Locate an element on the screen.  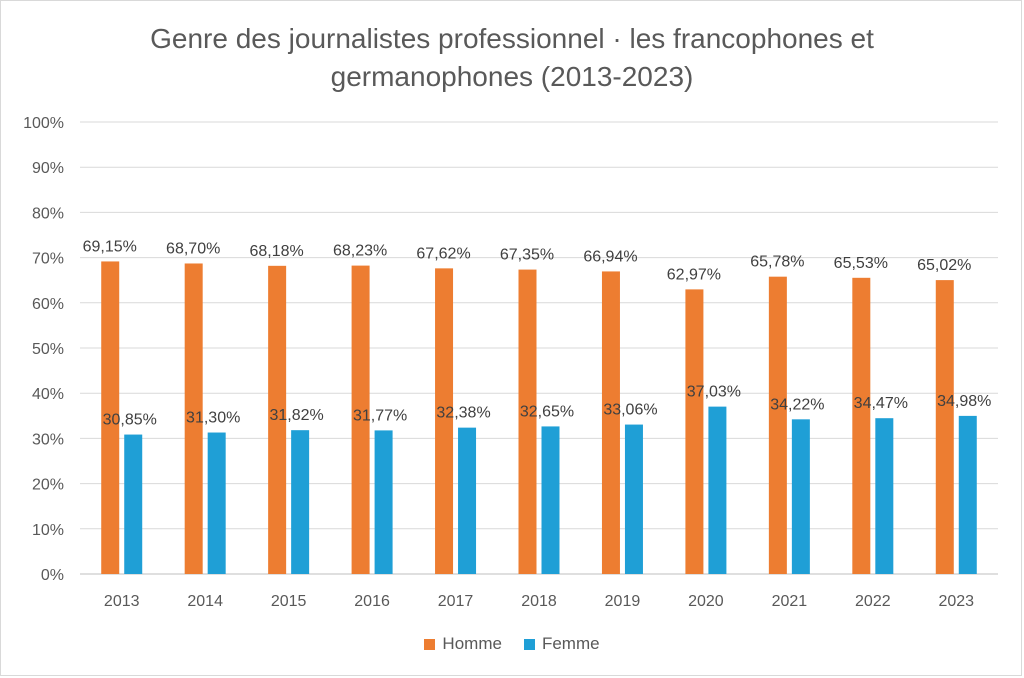
data-label: 31,82% is located at coordinates (297, 415).